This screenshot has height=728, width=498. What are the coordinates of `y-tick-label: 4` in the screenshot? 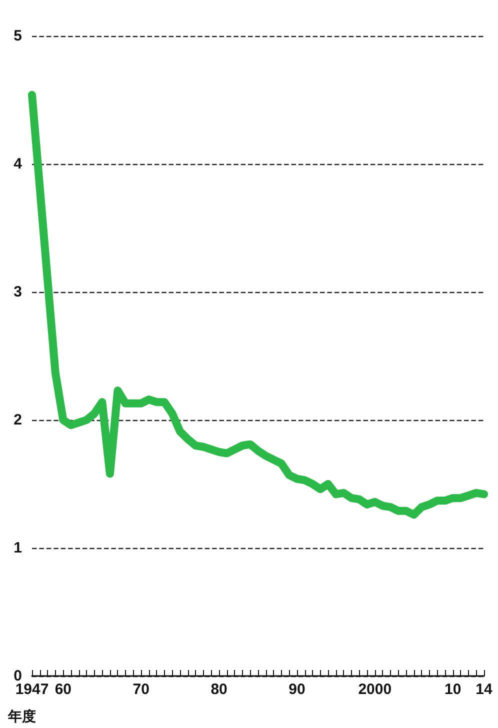 It's located at (18, 164).